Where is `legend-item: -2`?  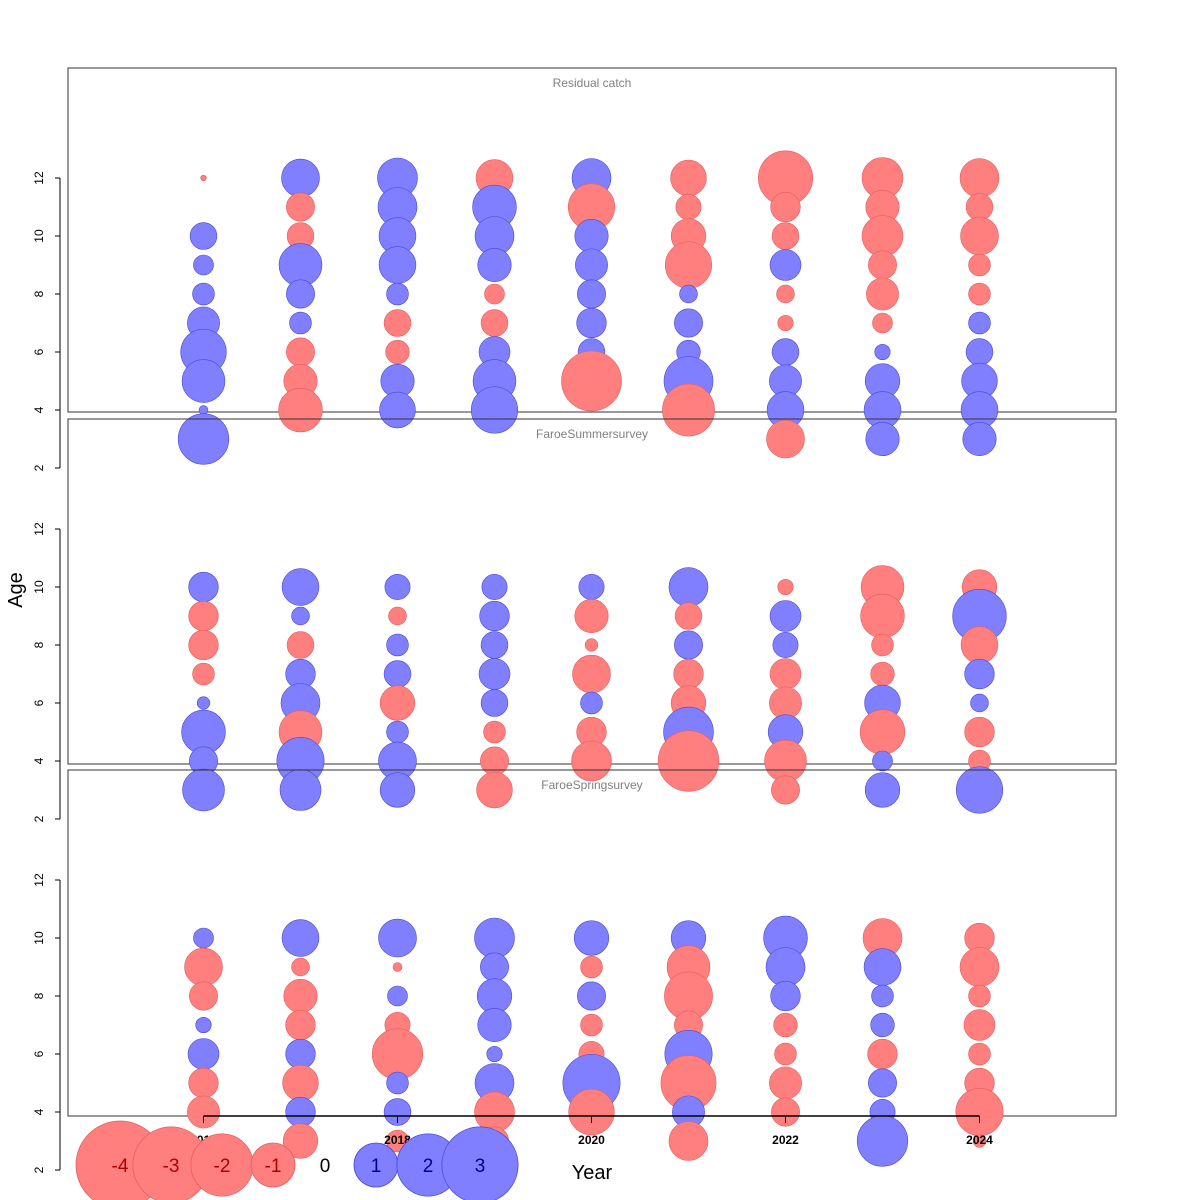
legend-item: -2 is located at coordinates (222, 1165).